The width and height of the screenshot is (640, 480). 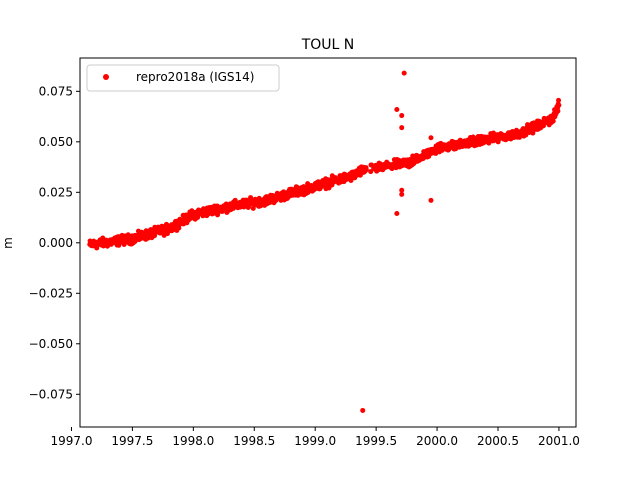 I want to click on y-axis: 0.075 0.050 0.025 0.000 −0.025 −0.050 −0.075, so click(x=54, y=242).